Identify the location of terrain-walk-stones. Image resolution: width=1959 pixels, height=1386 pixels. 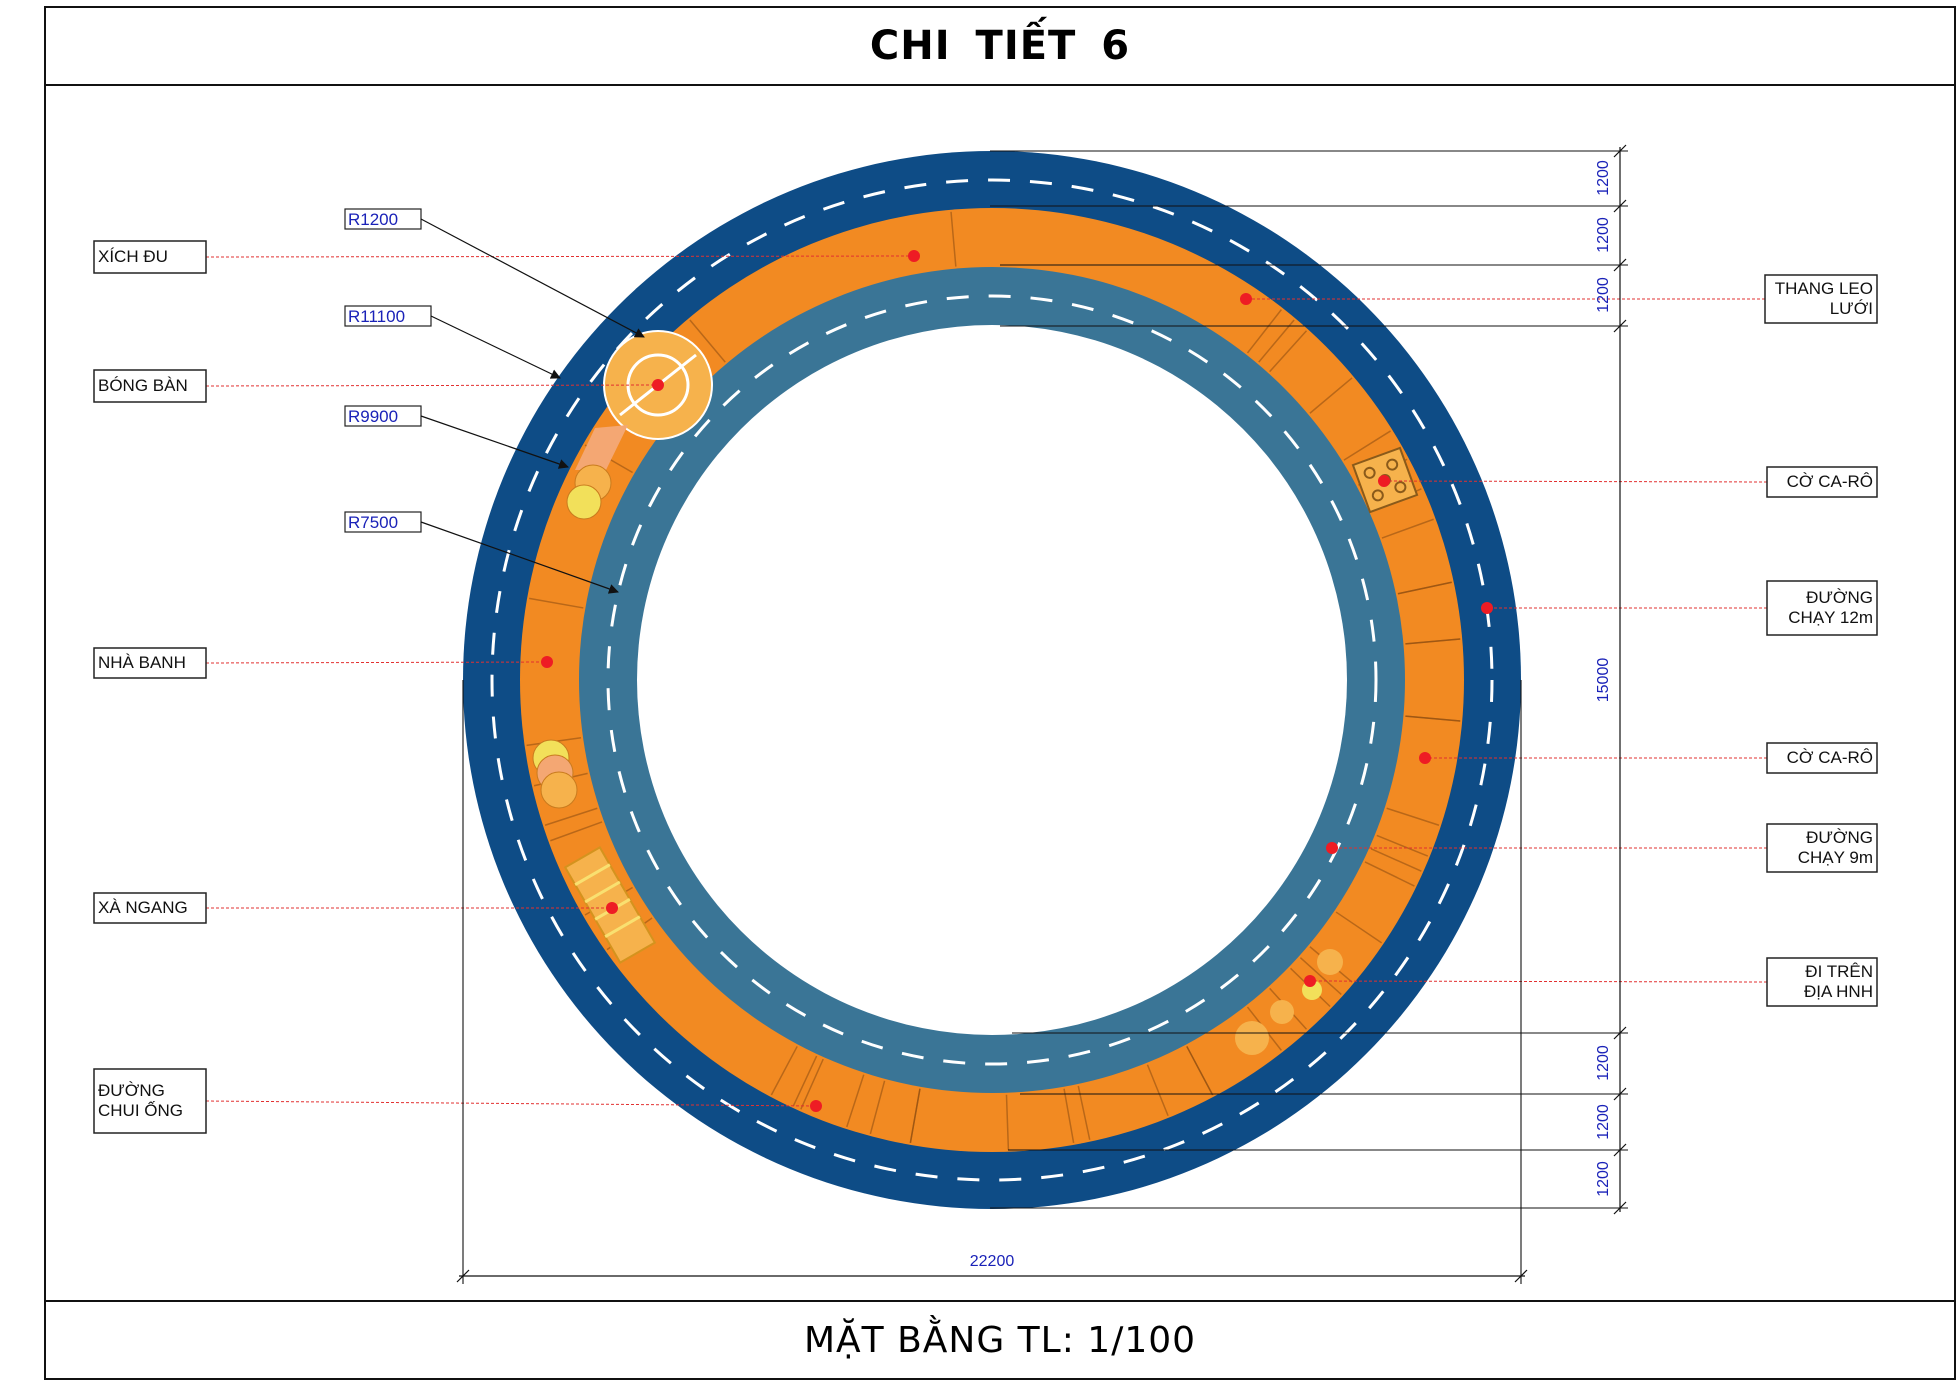
(1289, 1002).